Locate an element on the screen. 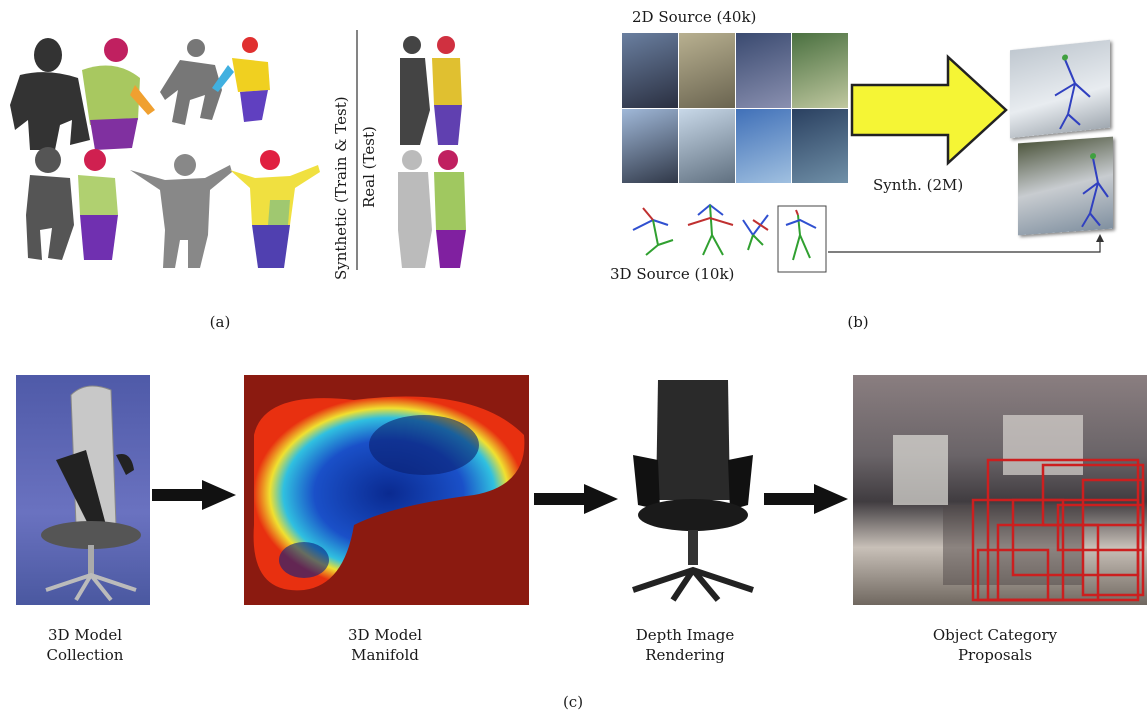 The height and width of the screenshot is (717, 1147). caption-a: (a) is located at coordinates (220, 322).